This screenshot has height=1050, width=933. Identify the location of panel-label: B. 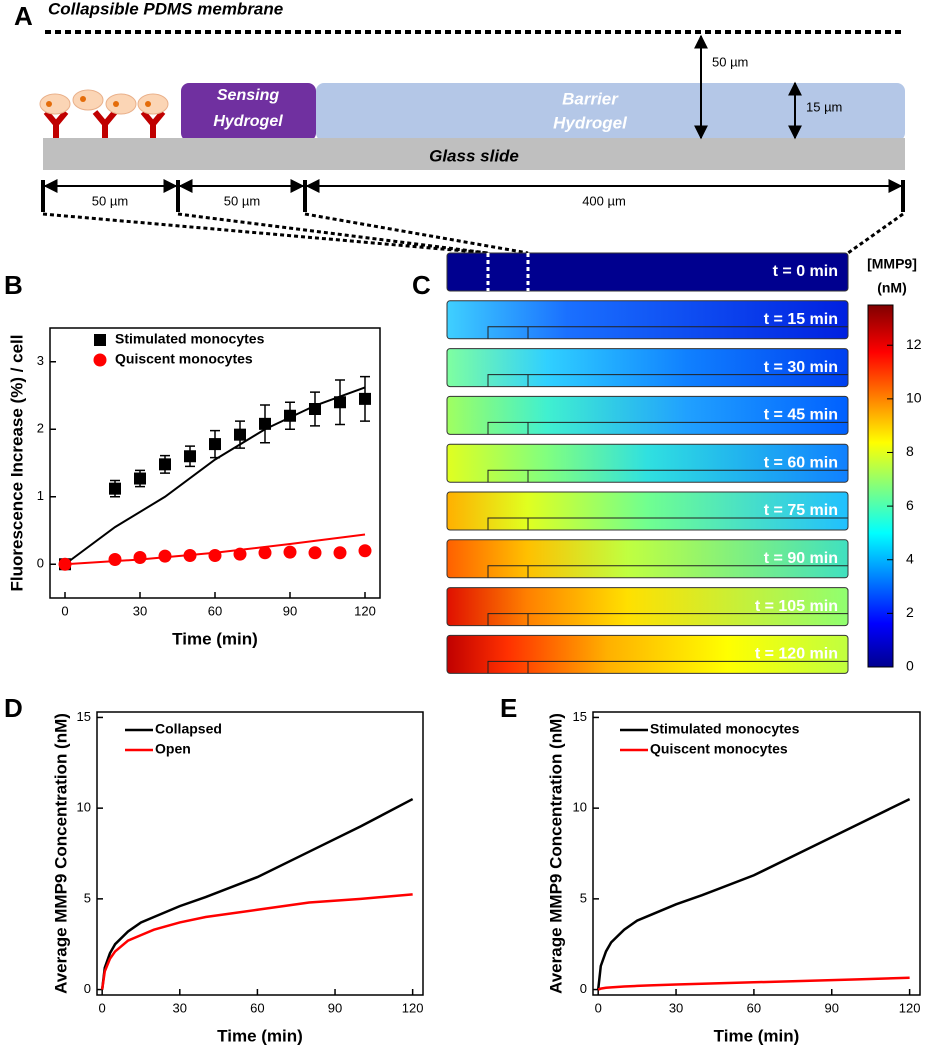
(13, 285).